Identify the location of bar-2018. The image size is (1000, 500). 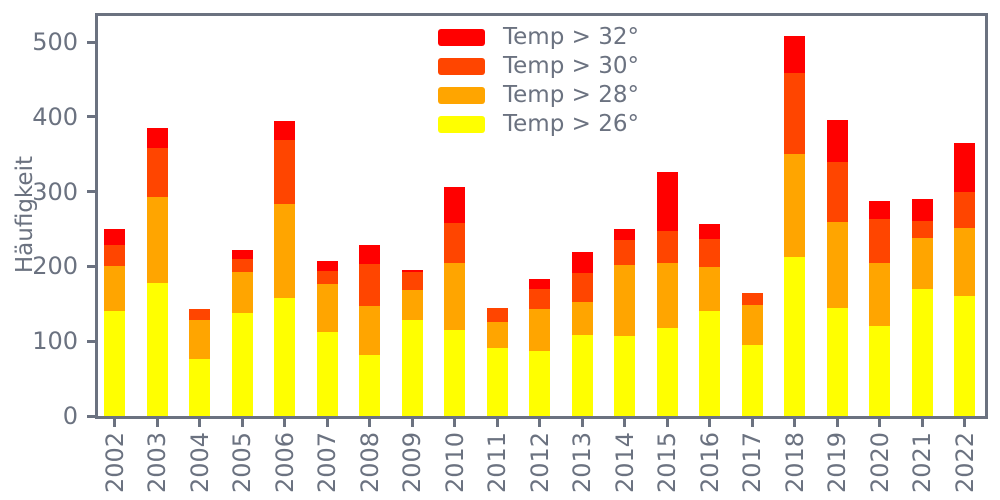
(794, 226).